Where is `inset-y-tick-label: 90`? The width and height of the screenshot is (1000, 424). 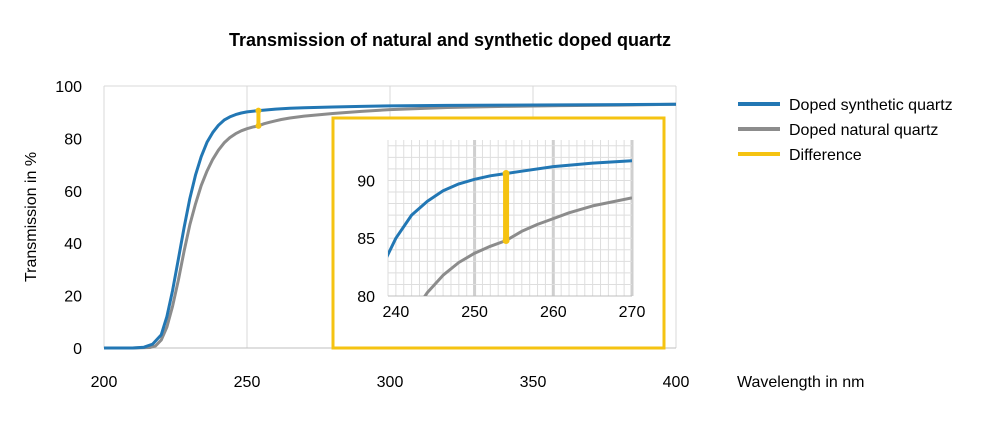
inset-y-tick-label: 90 is located at coordinates (366, 181).